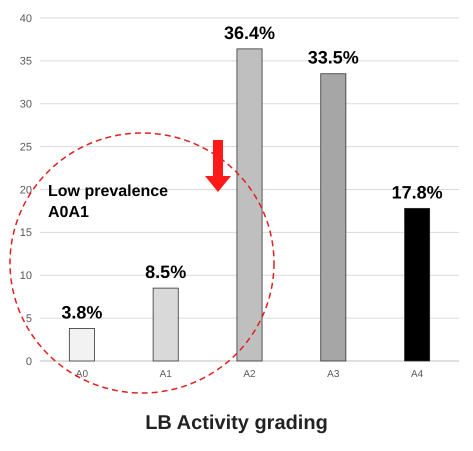  Describe the element at coordinates (26, 104) in the screenshot. I see `y-tick-label: 30` at that location.